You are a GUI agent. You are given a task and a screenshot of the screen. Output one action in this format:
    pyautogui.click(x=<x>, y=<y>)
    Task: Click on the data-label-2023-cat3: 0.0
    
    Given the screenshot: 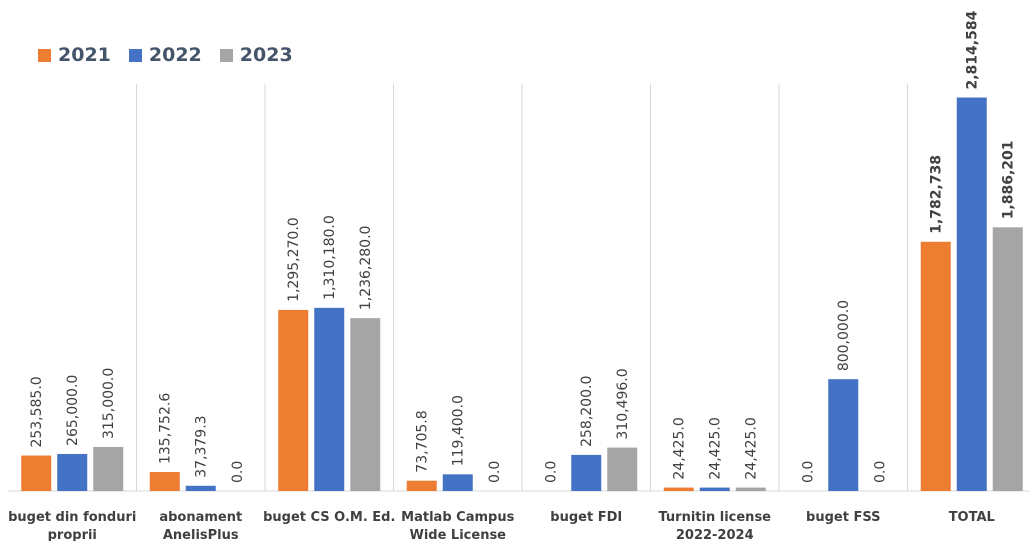 What is the action you would take?
    pyautogui.click(x=495, y=472)
    